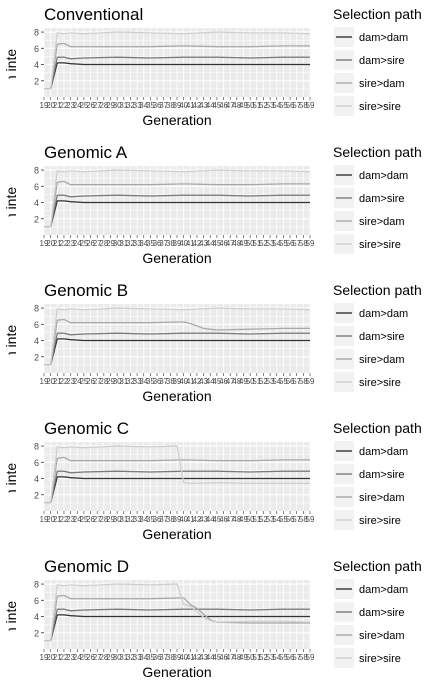 Image resolution: width=439 pixels, height=688 pixels. Describe the element at coordinates (270, 105) in the screenshot. I see `x-tick-label: 53` at that location.